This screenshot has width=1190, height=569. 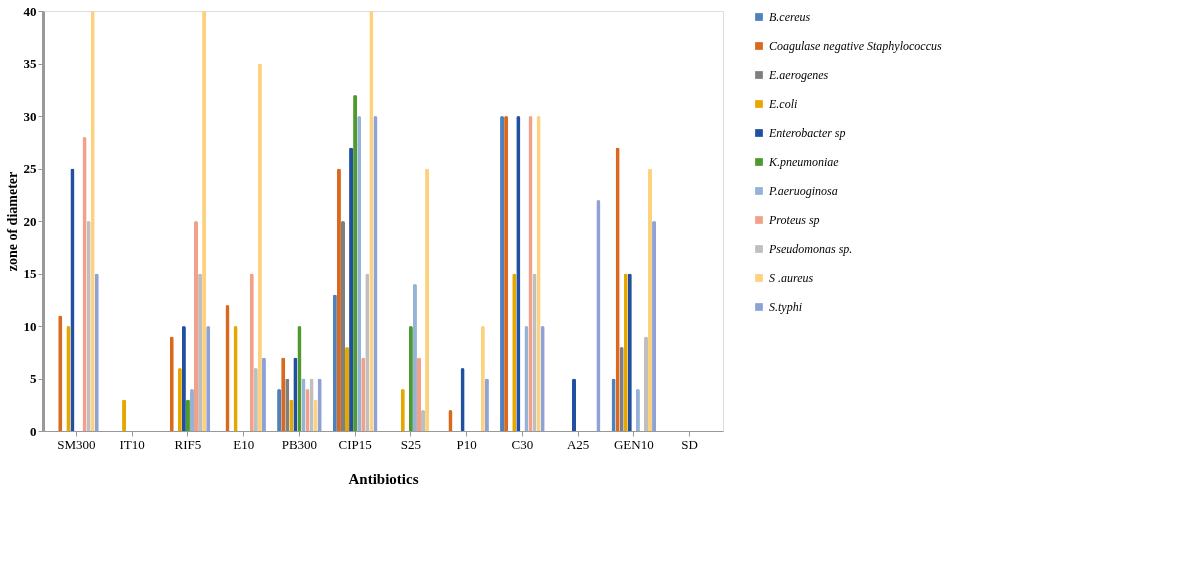 What do you see at coordinates (299, 444) in the screenshot?
I see `x-tick-label: PB300` at bounding box center [299, 444].